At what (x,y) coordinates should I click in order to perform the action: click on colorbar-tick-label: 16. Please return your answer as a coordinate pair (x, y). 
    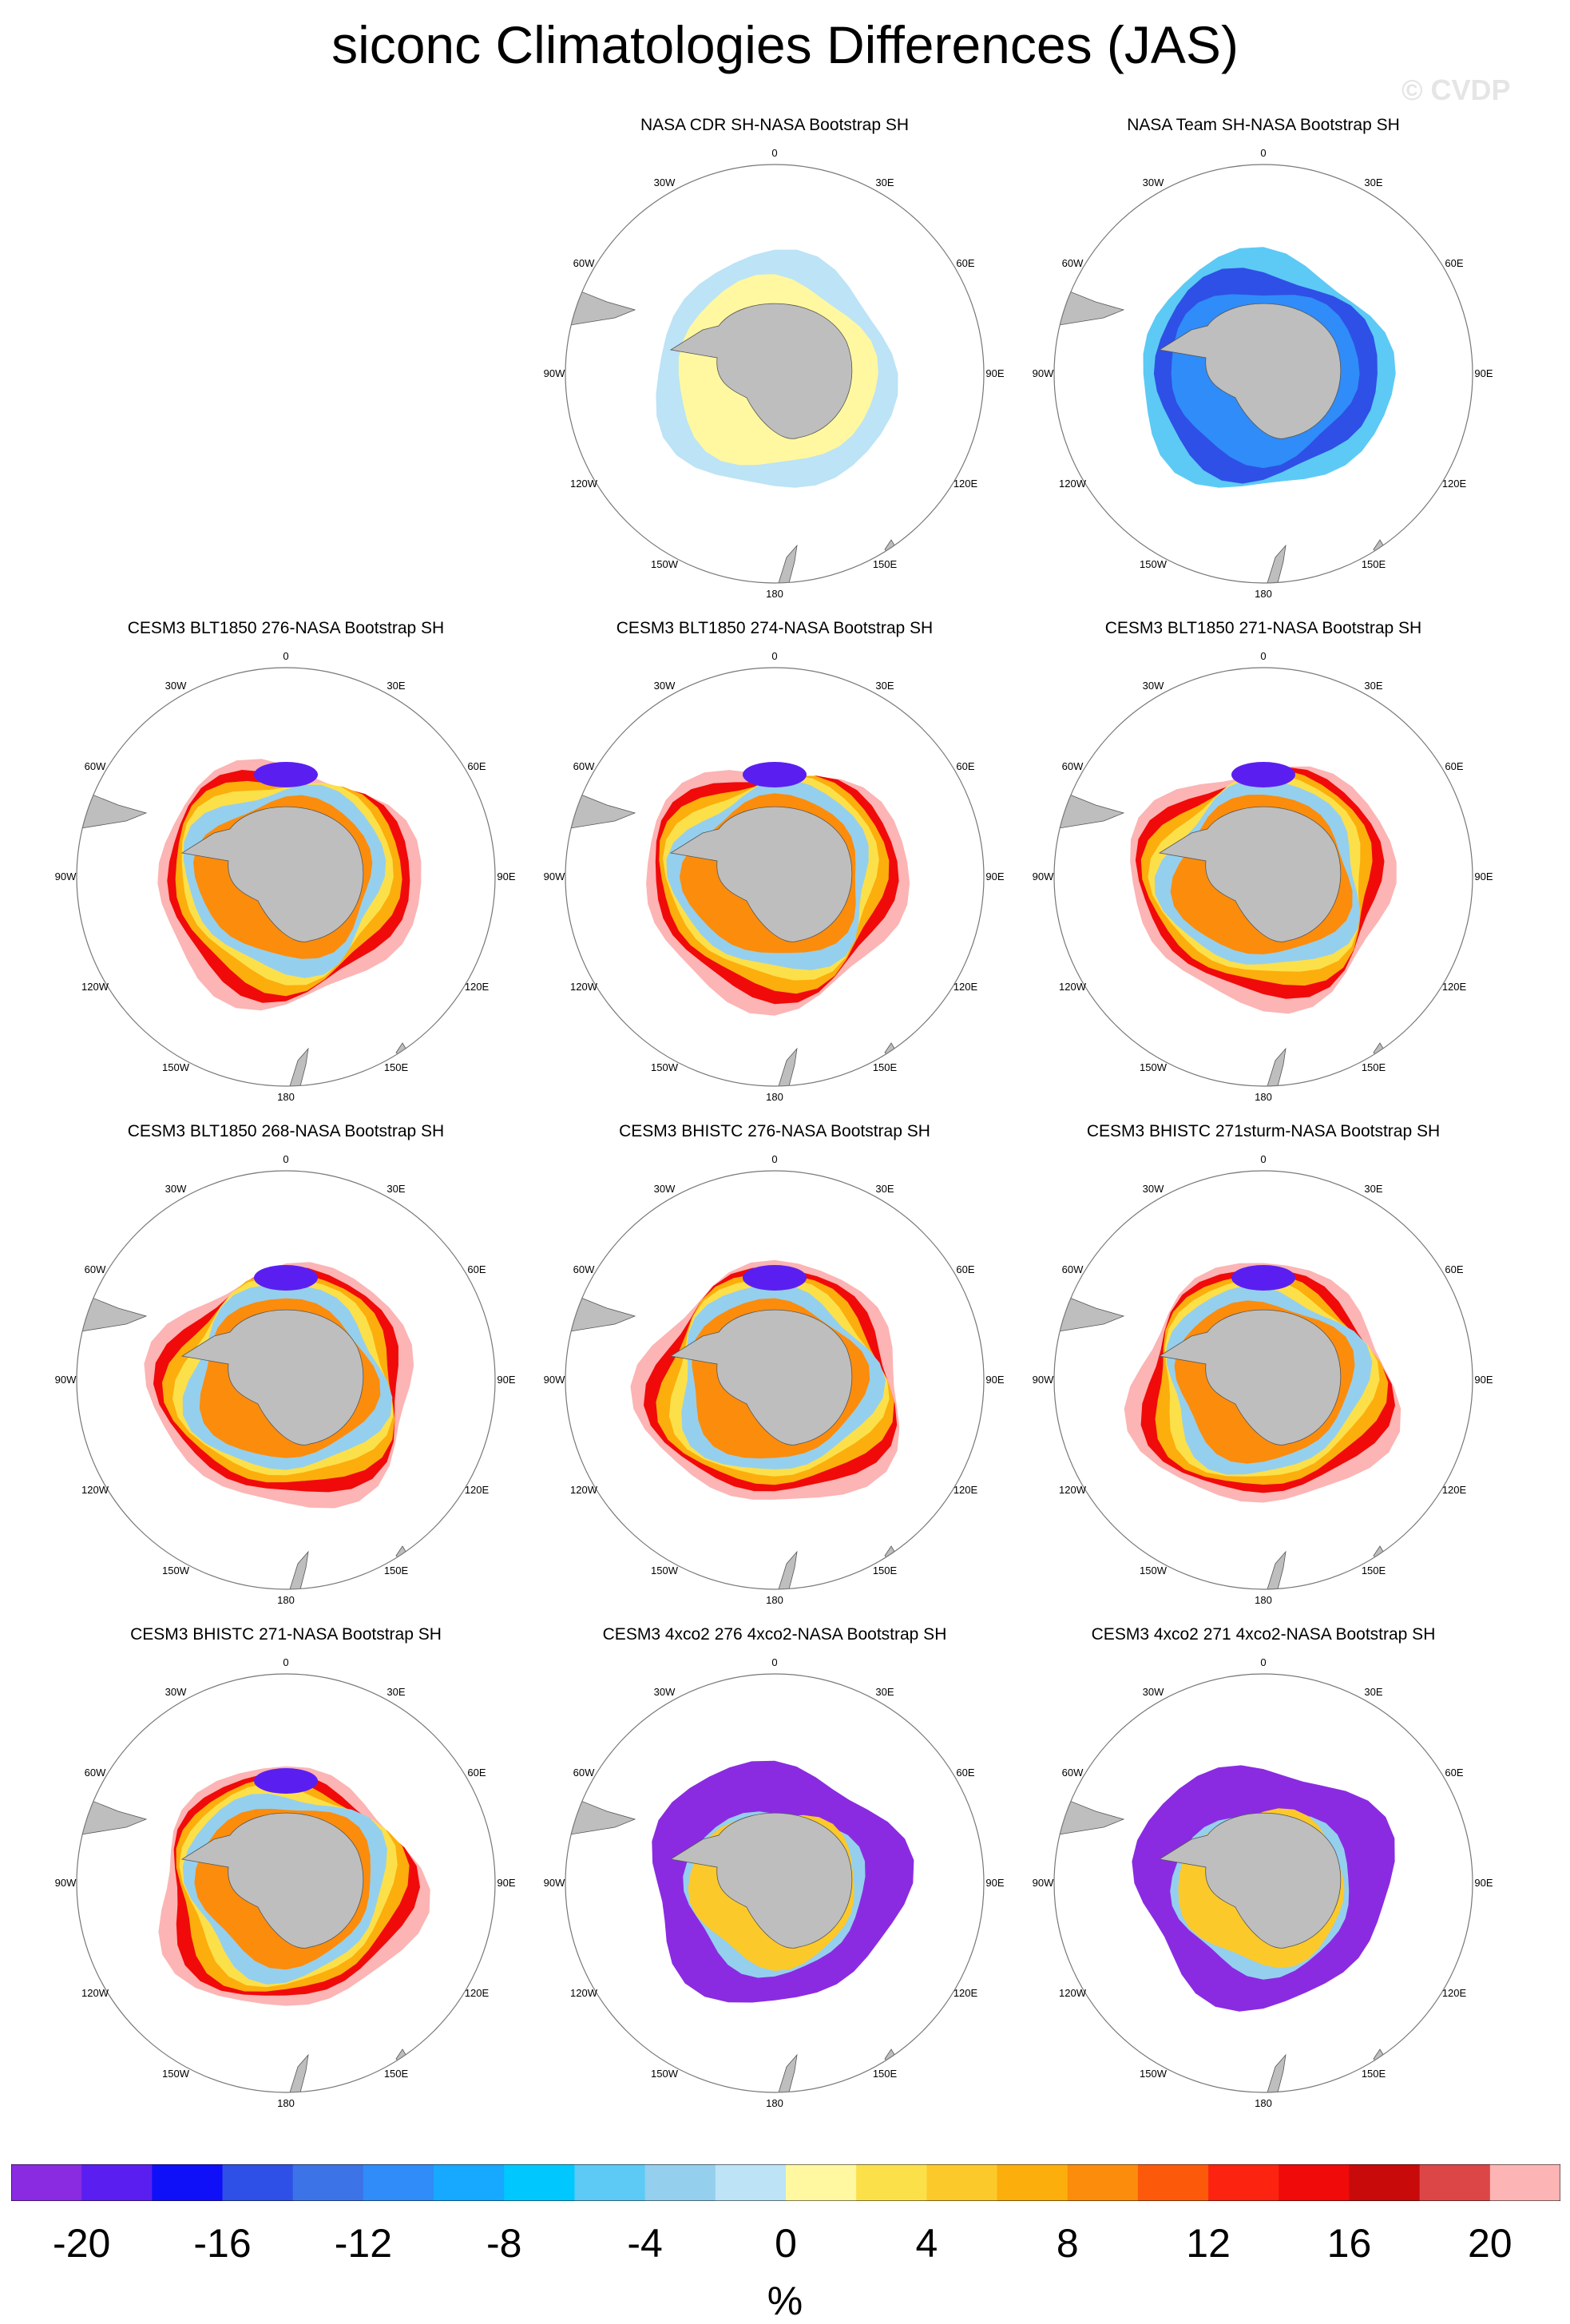
    Looking at the image, I should click on (1349, 2243).